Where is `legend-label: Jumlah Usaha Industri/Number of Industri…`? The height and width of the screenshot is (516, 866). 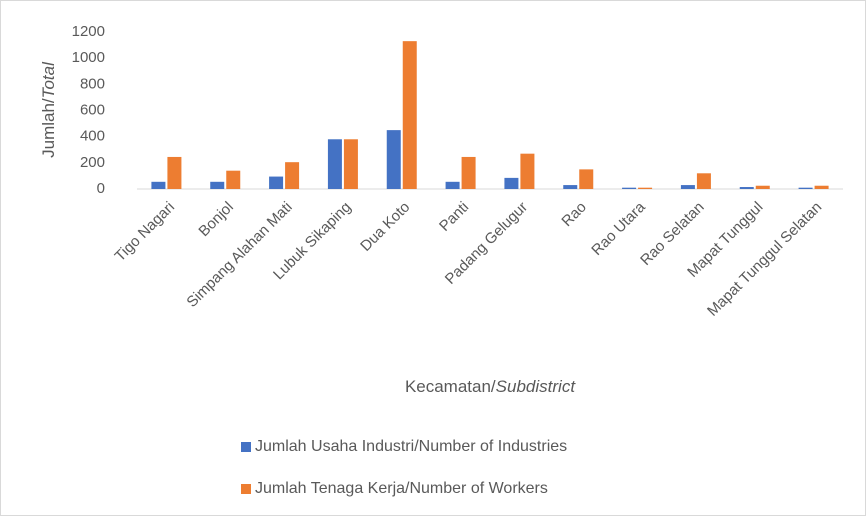 legend-label: Jumlah Usaha Industri/Number of Industri… is located at coordinates (411, 446).